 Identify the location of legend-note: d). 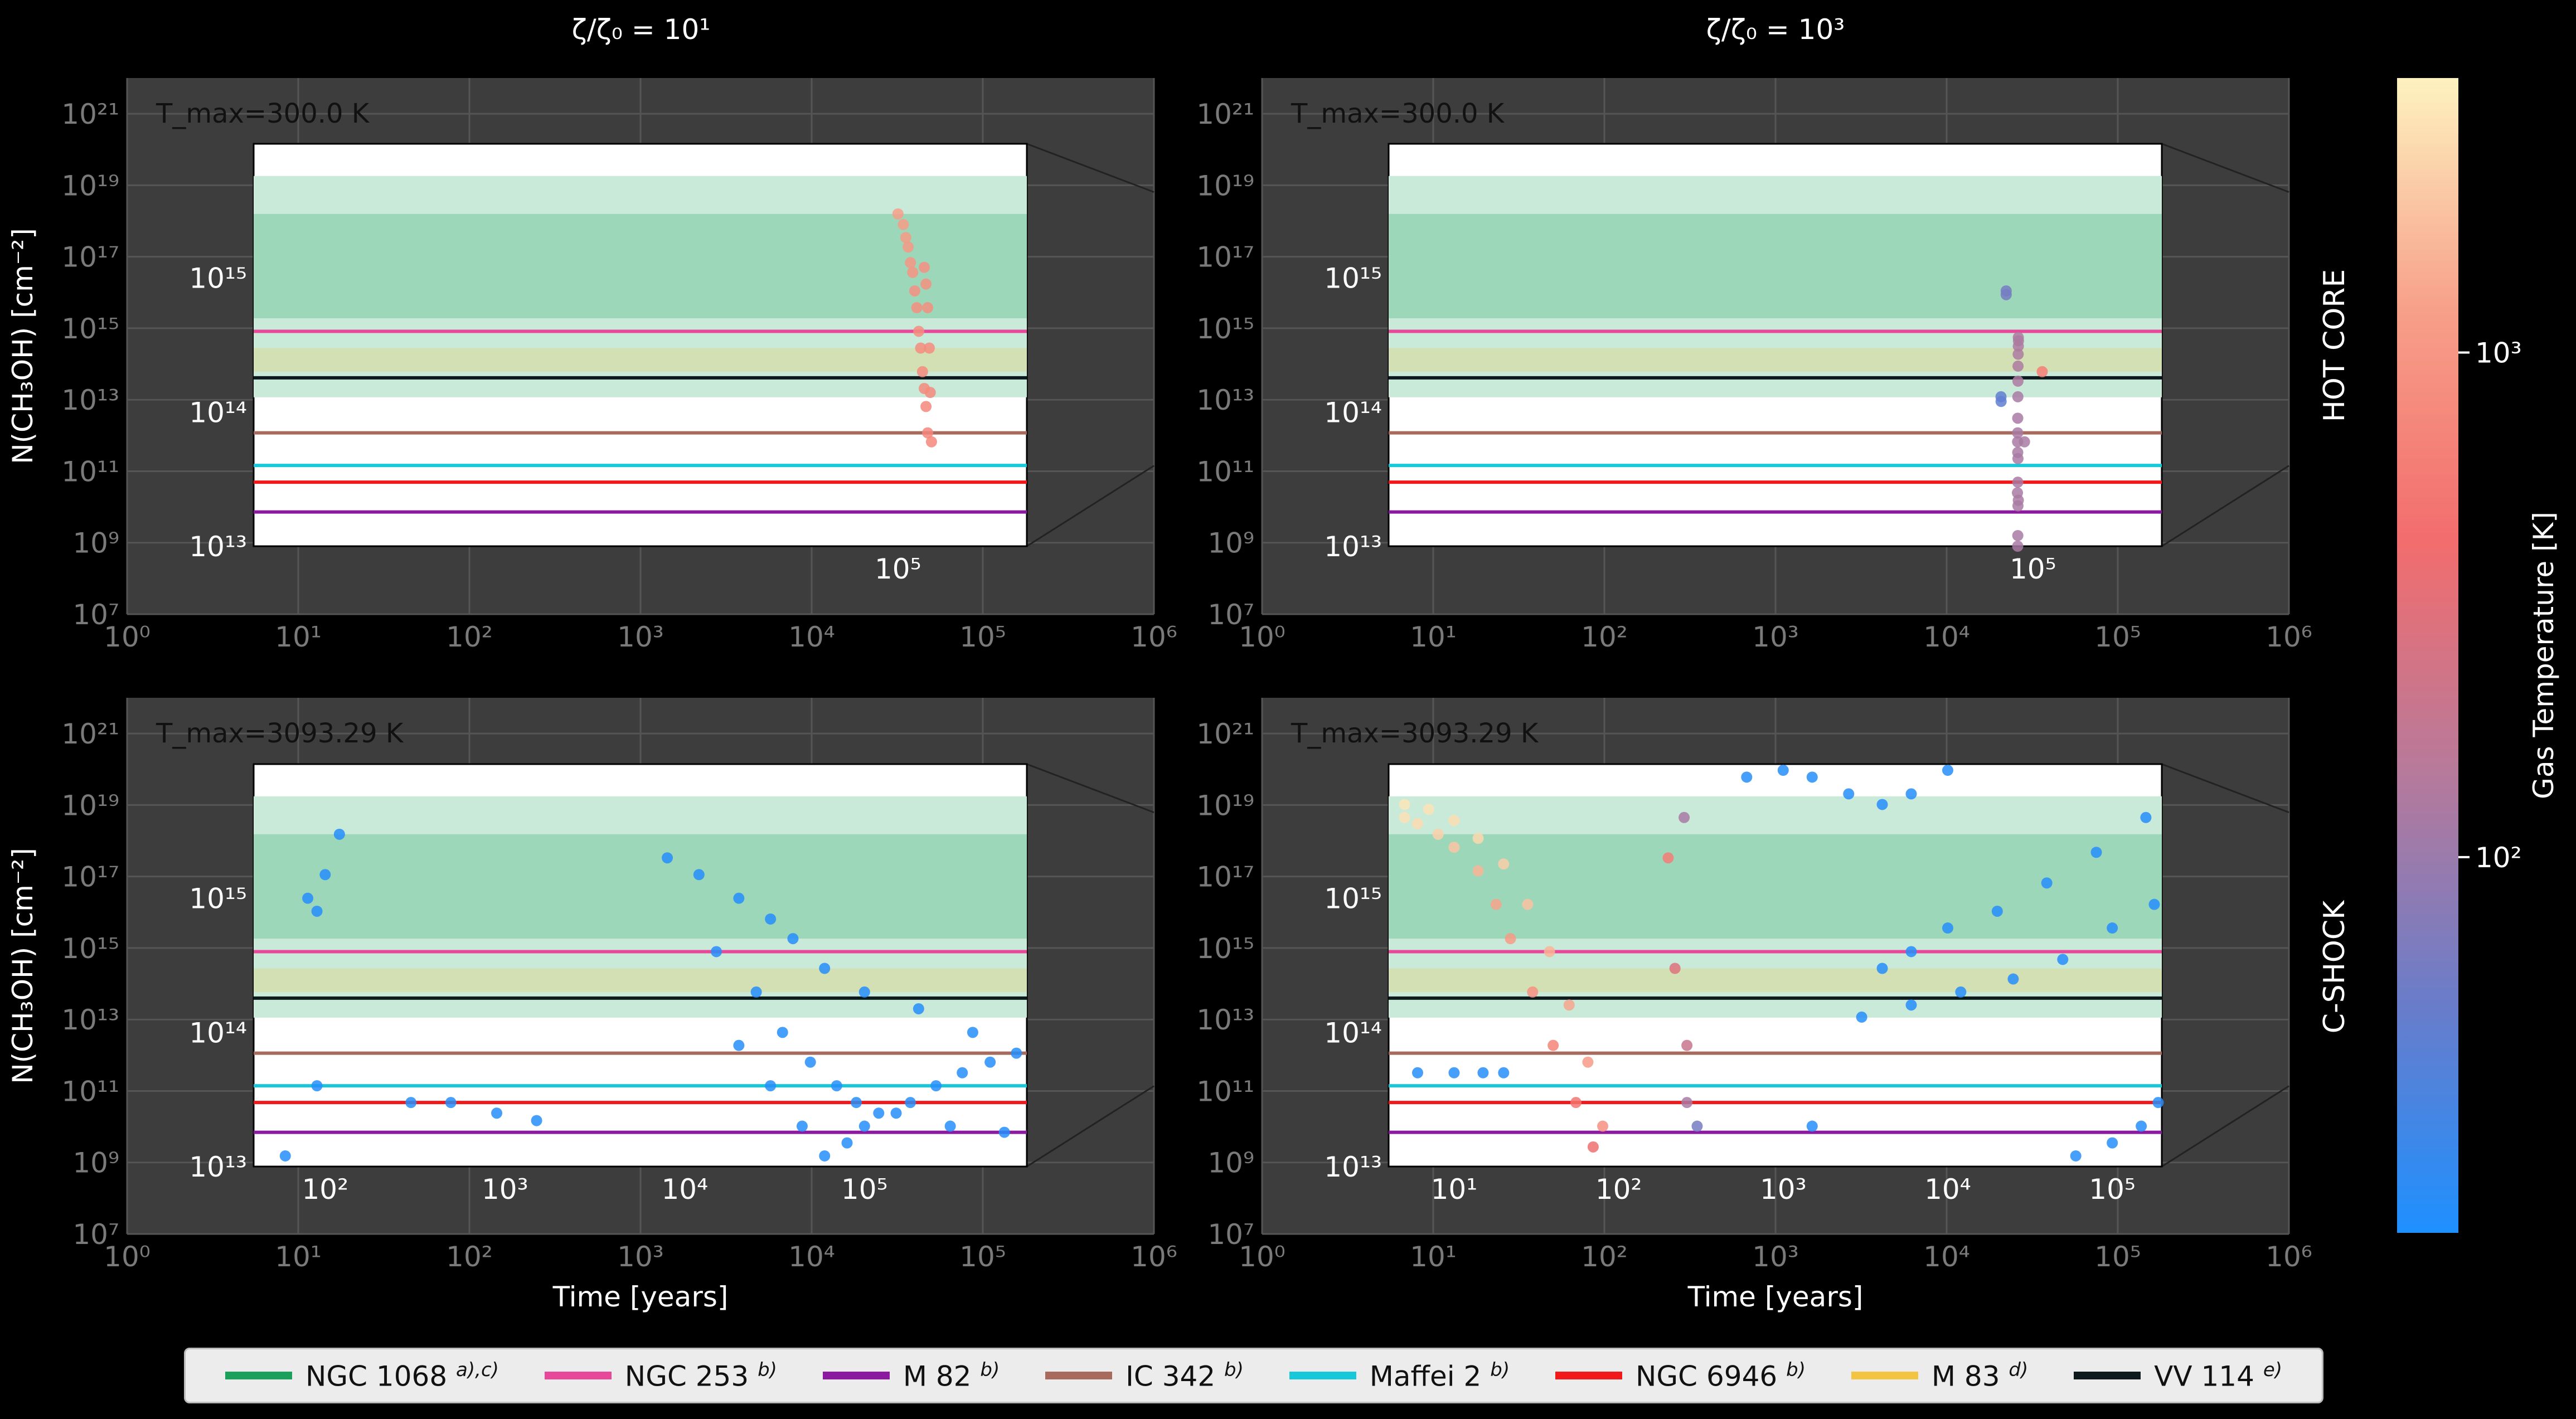
(2019, 1369).